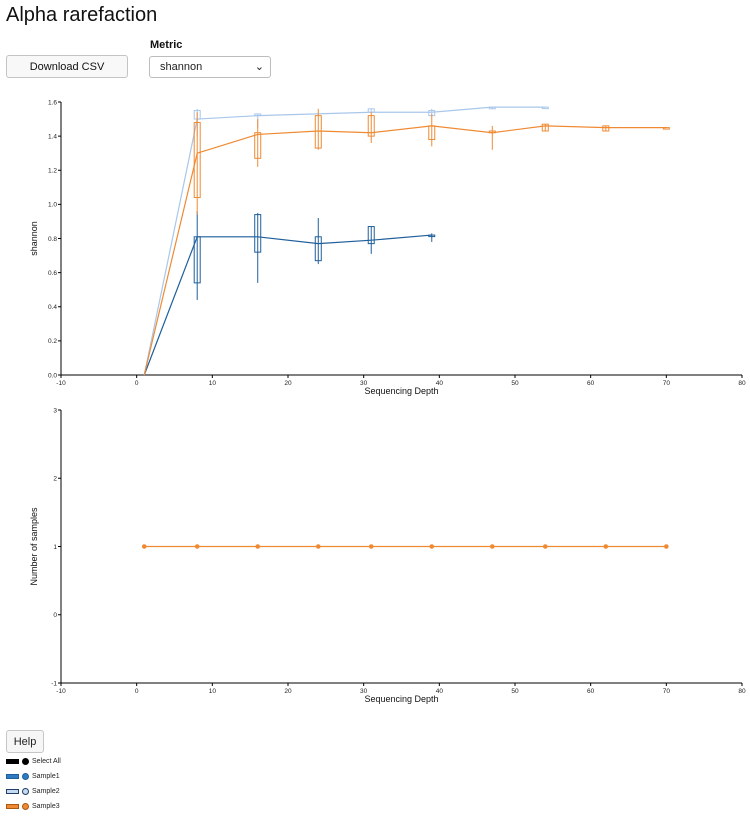  I want to click on y-axis-label: Number of samples, so click(34, 546).